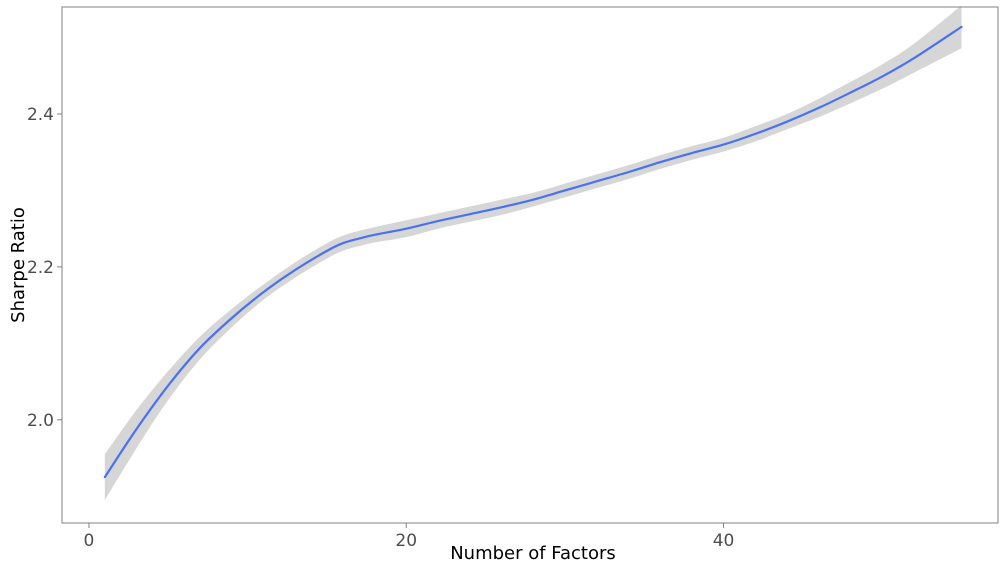 The height and width of the screenshot is (562, 1000). Describe the element at coordinates (533, 552) in the screenshot. I see `x-axis-title: Number of Factors` at that location.